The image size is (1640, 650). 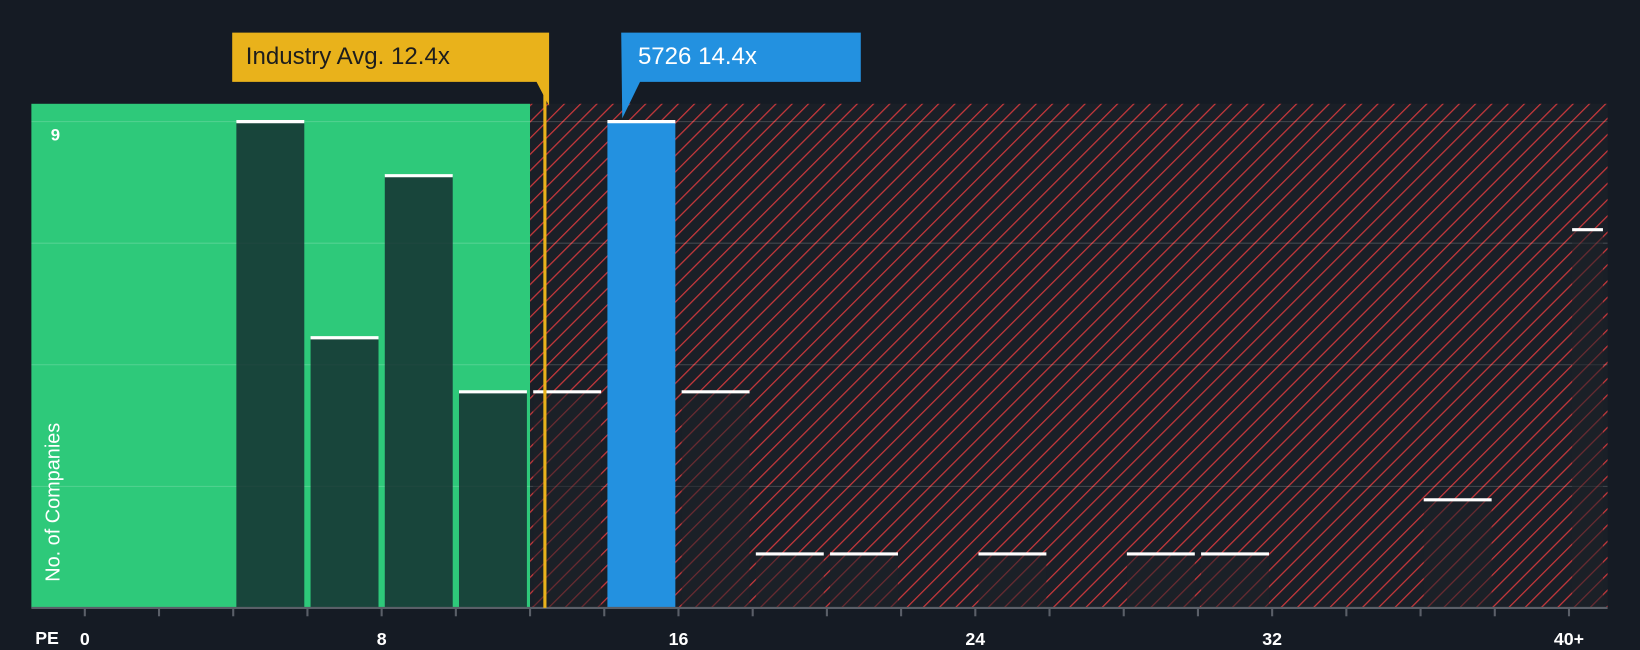 What do you see at coordinates (348, 56) in the screenshot?
I see `industry-avg-label: Industry Avg. 12.4x` at bounding box center [348, 56].